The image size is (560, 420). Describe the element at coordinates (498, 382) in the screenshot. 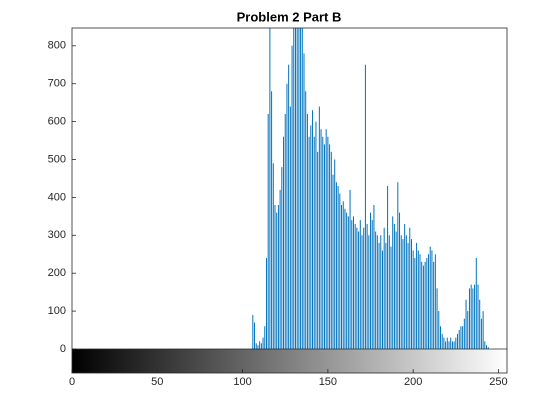

I see `x-tick-label: 250` at that location.